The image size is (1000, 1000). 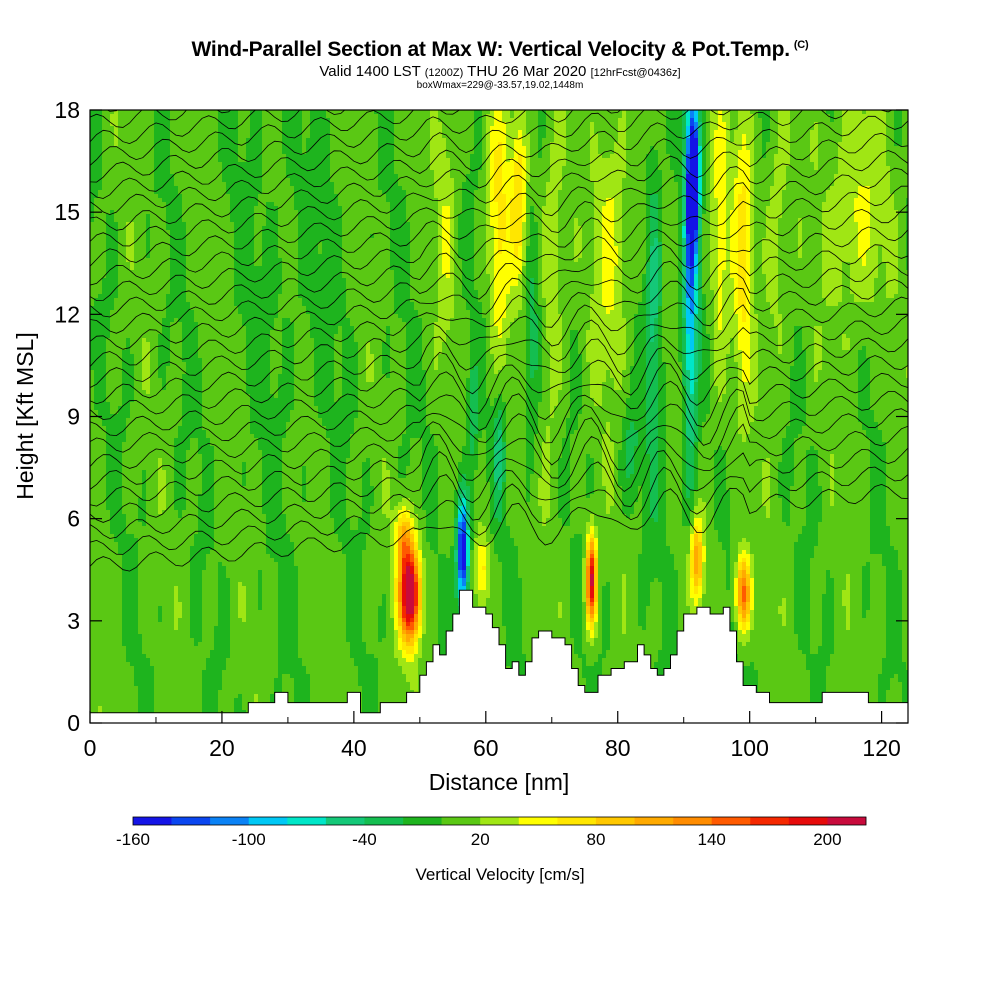 What do you see at coordinates (480, 839) in the screenshot?
I see `colorbar-tick-label: 20` at bounding box center [480, 839].